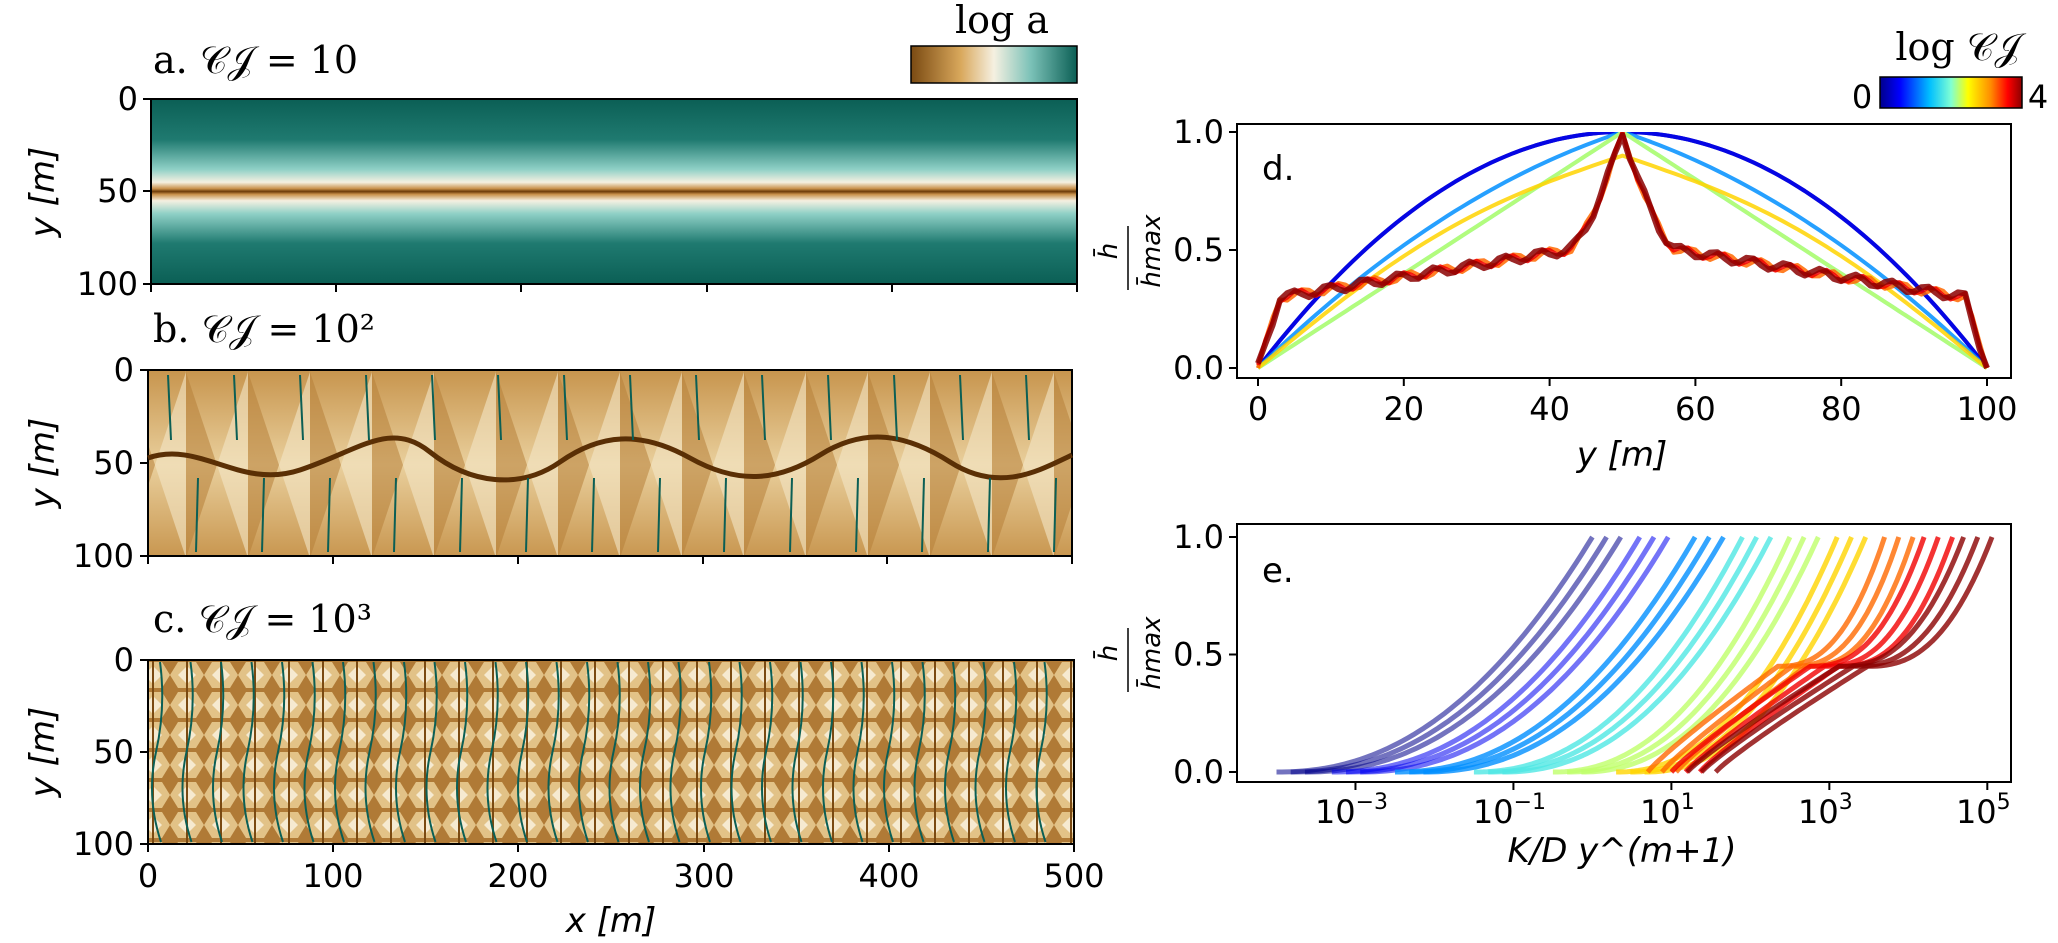  What do you see at coordinates (1198, 772) in the screenshot?
I see `ytick-e: 0.0` at bounding box center [1198, 772].